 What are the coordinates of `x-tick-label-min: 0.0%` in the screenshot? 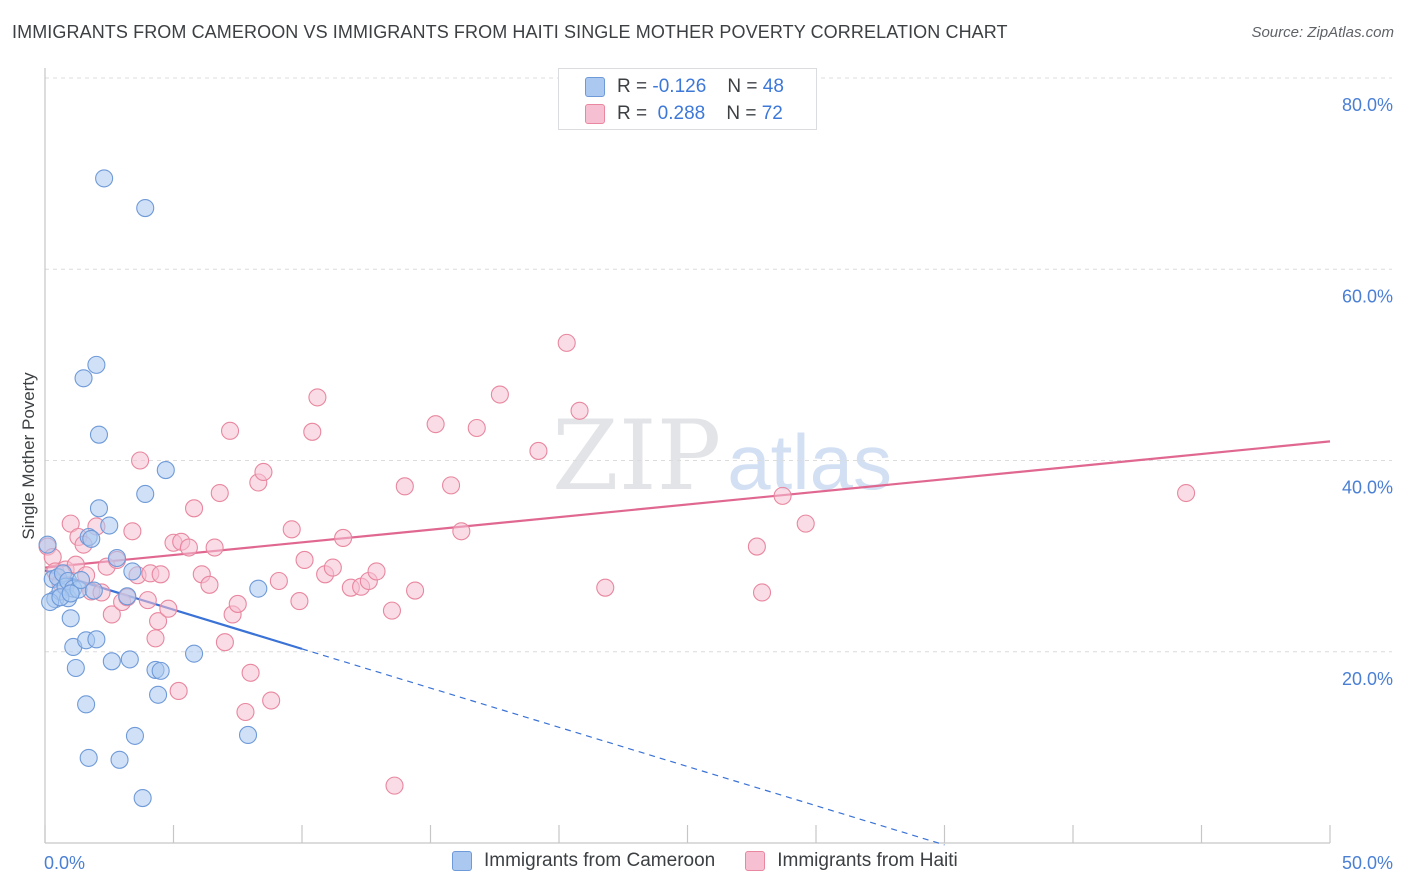 It's located at (64, 863).